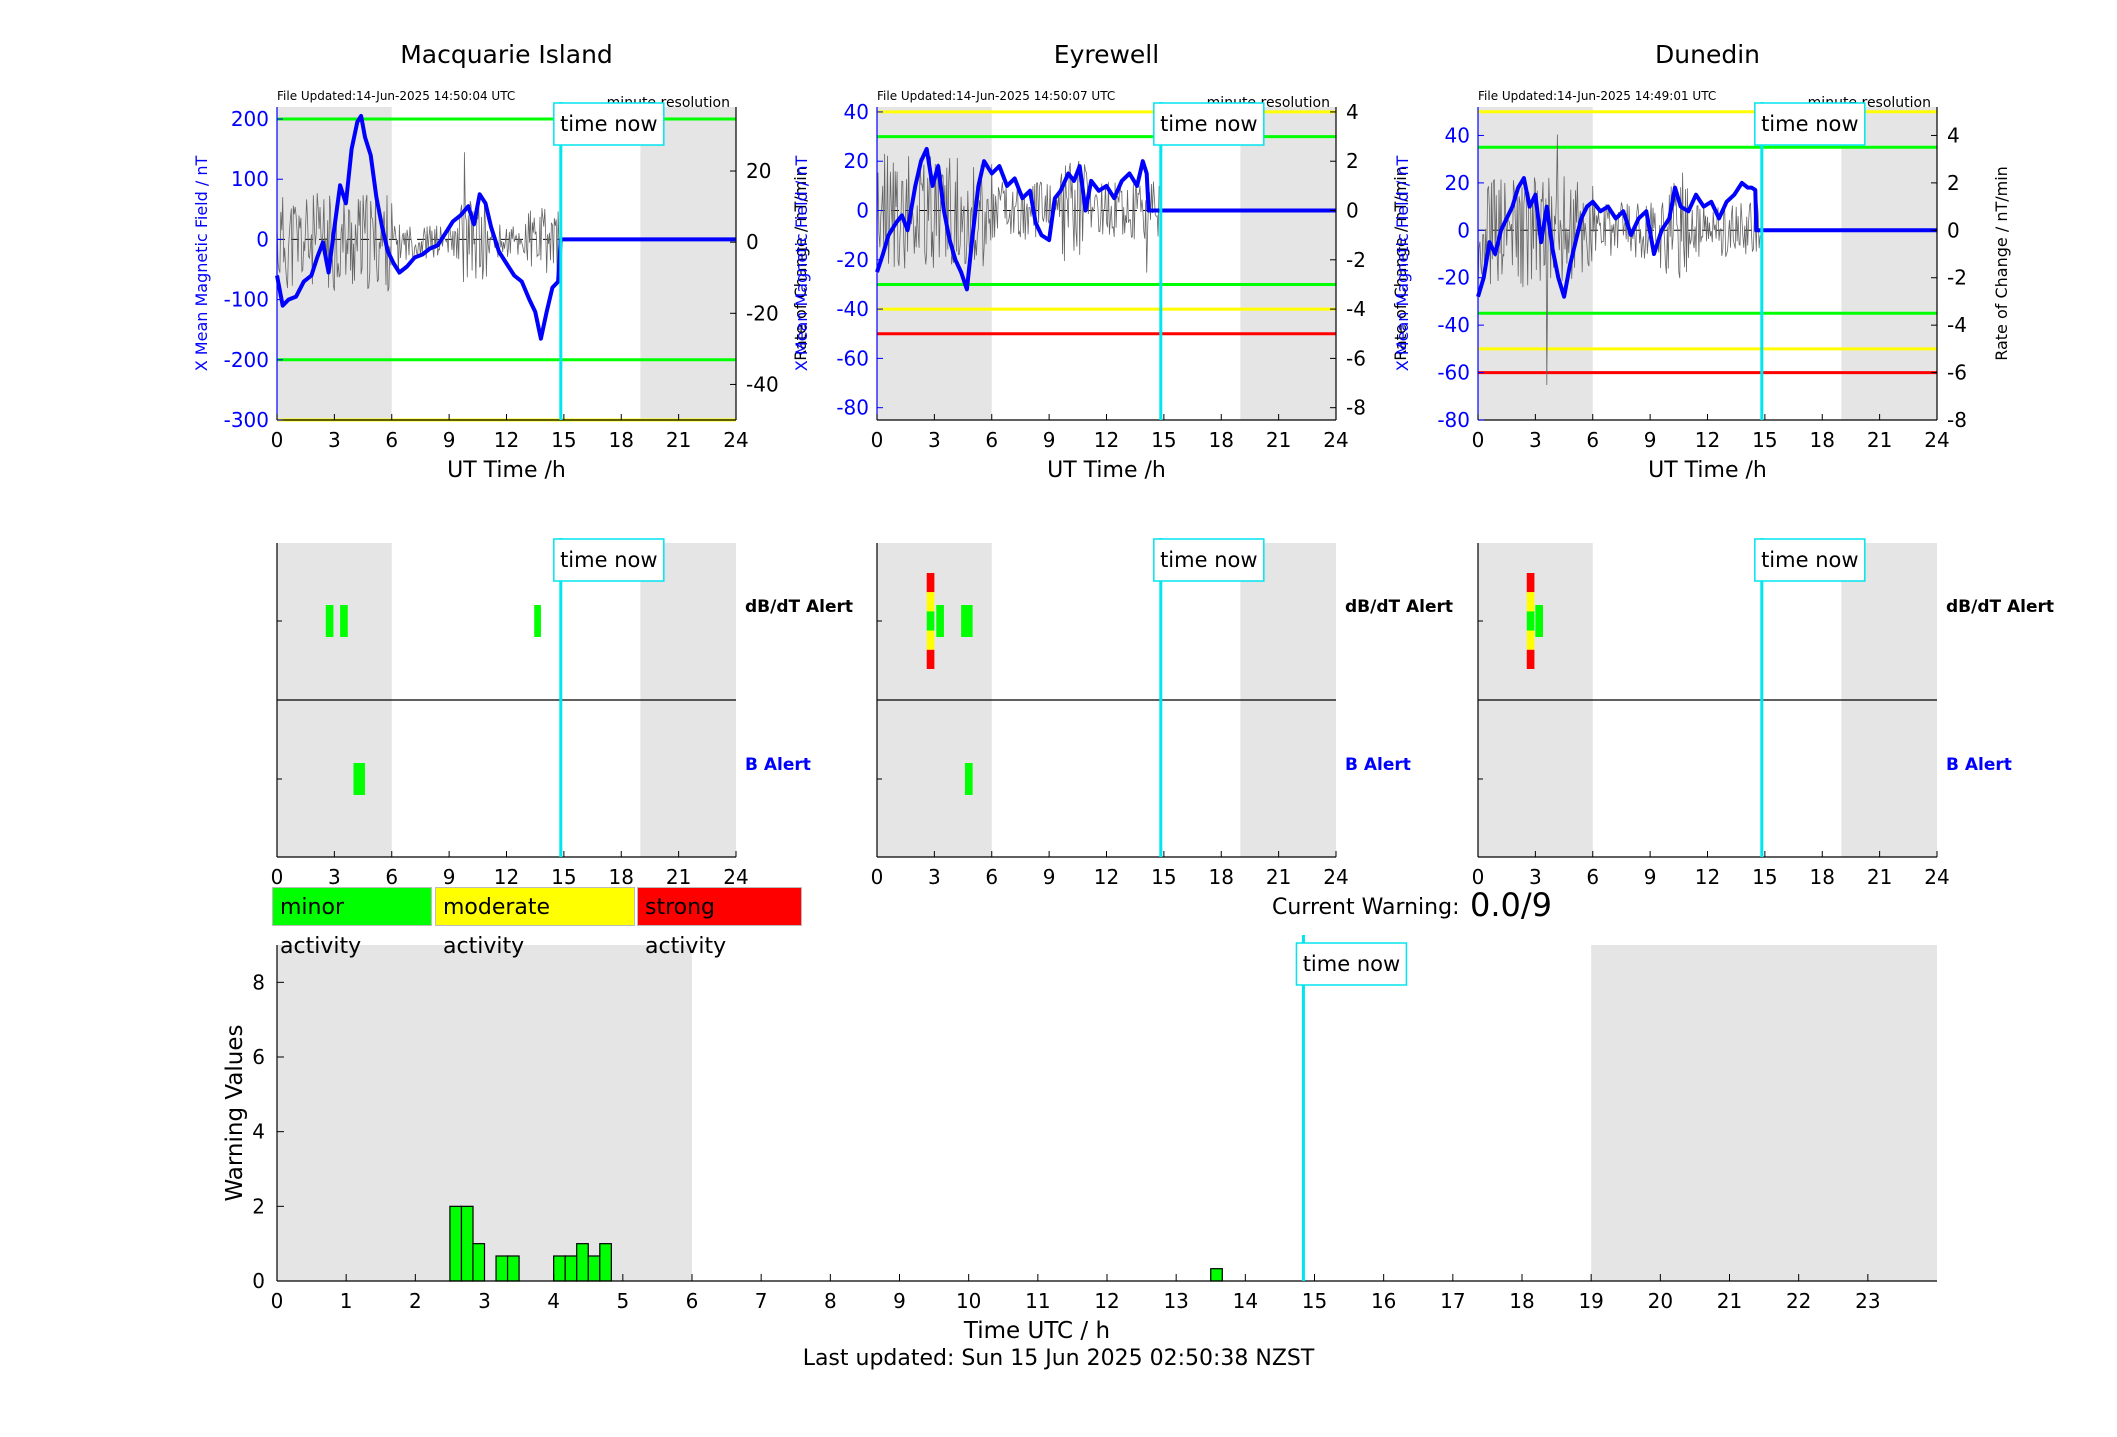 This screenshot has width=2117, height=1437. What do you see at coordinates (1463, 230) in the screenshot?
I see `left-tick-label: 0` at bounding box center [1463, 230].